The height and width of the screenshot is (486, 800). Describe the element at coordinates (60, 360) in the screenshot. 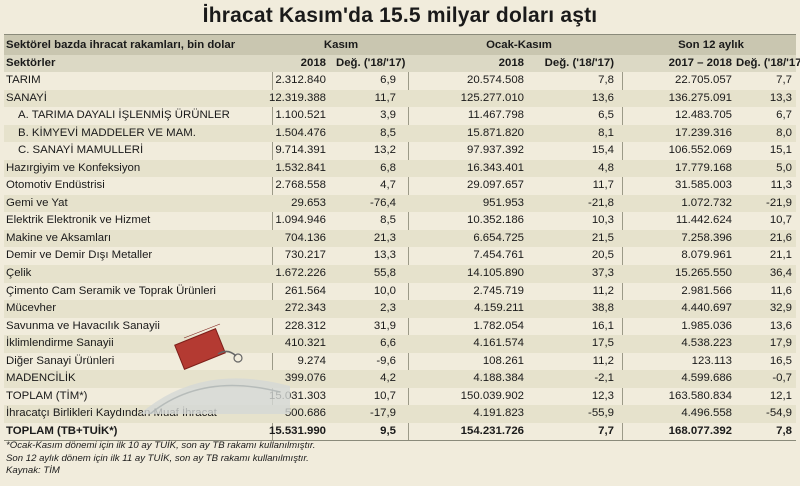

I see `sector-name: Diğer Sanayi Ürünleri` at that location.